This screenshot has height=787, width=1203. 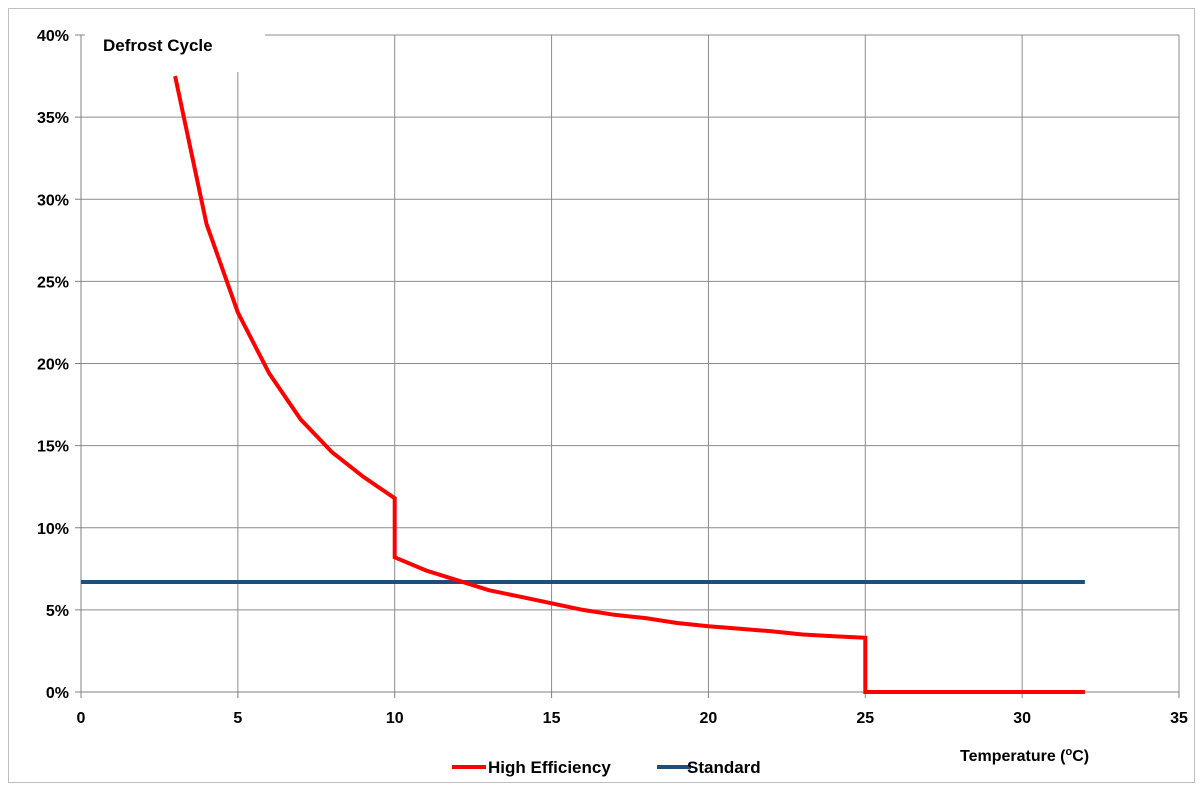 I want to click on y-tick-label: 10%, so click(x=53, y=529).